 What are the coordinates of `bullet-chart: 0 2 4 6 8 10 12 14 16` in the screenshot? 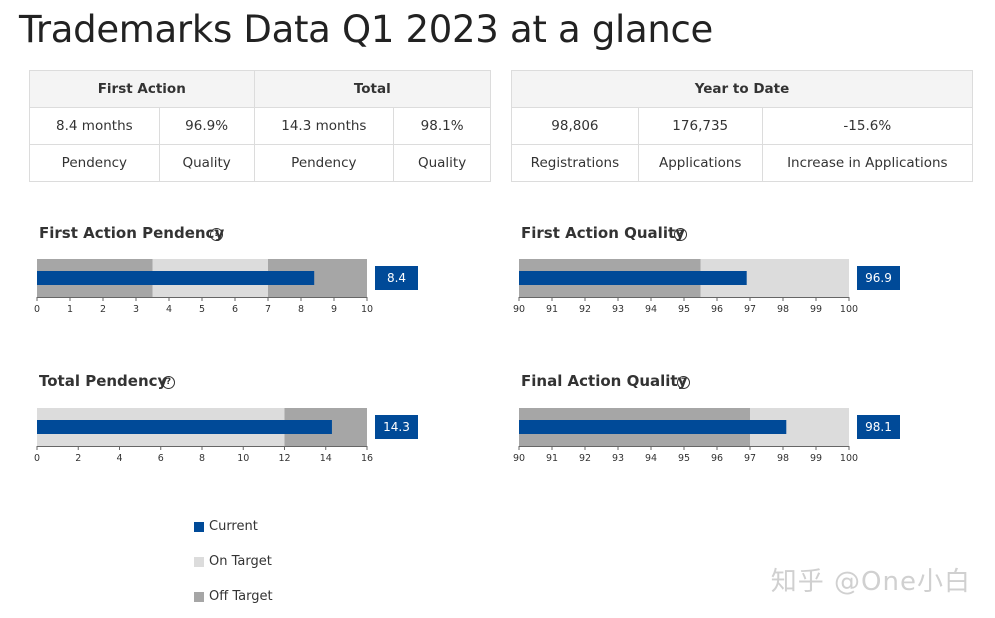 It's located at (203, 436).